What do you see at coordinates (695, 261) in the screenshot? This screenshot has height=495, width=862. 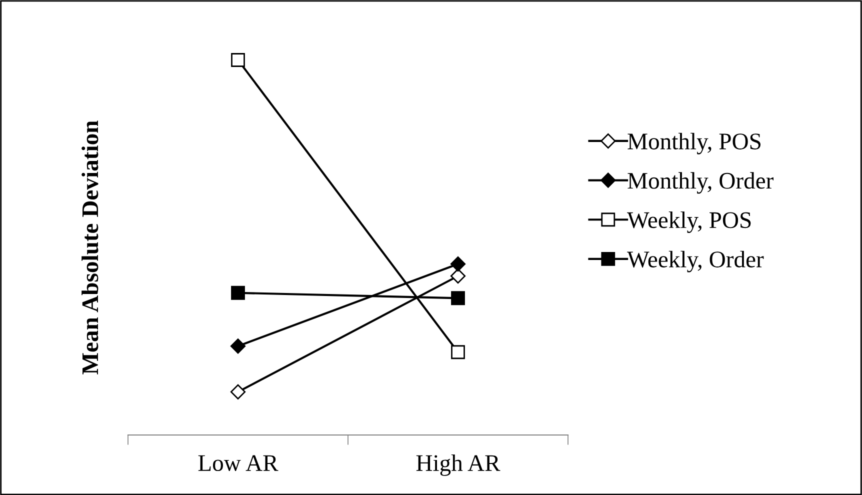 I see `legend-label: Weekly, Order` at bounding box center [695, 261].